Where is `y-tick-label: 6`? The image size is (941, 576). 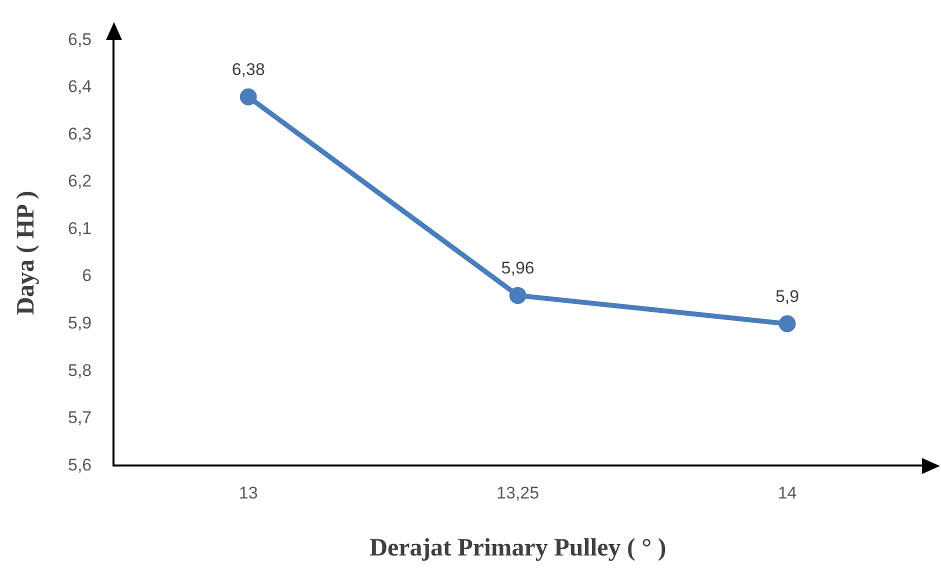 y-tick-label: 6 is located at coordinates (87, 276).